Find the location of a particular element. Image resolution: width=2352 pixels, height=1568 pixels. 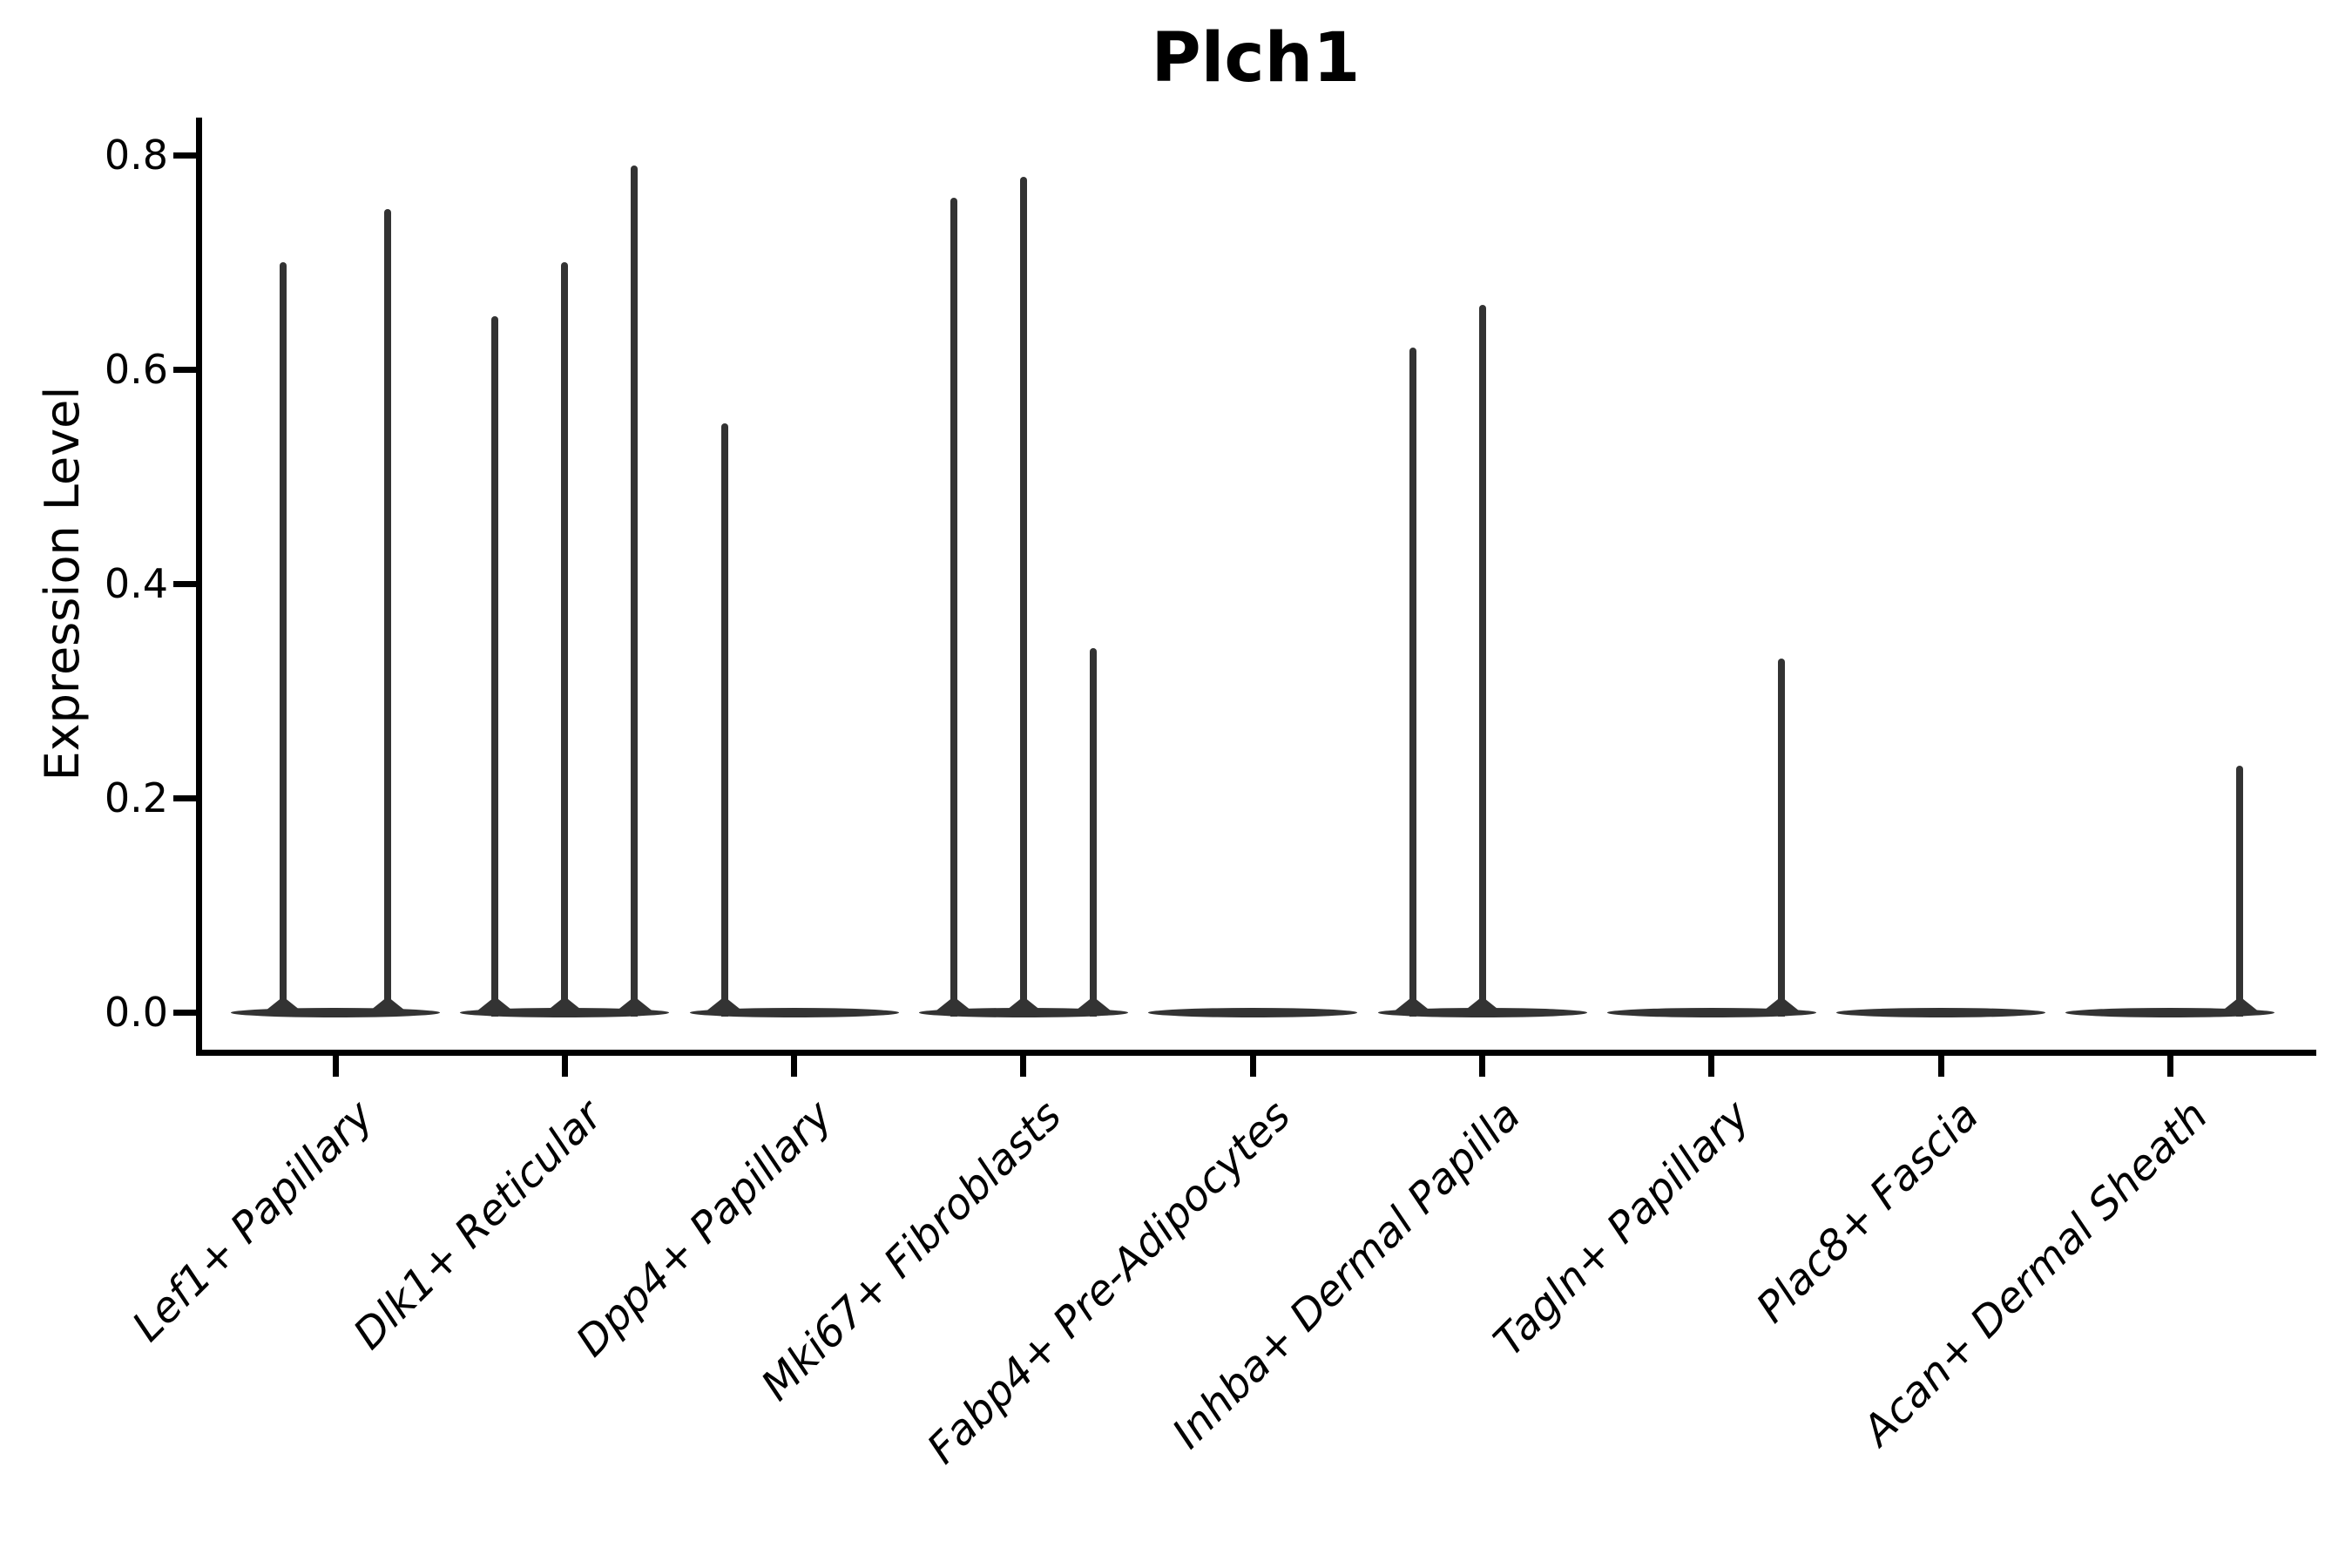

y-tick-label: 0.0 is located at coordinates (136, 1013).